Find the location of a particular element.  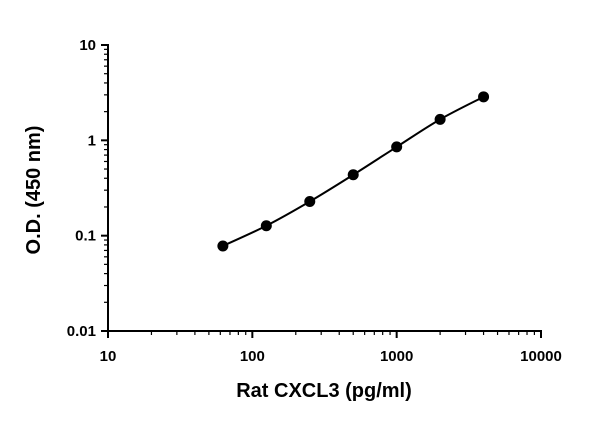

x-tick-label: 10000 is located at coordinates (541, 356).